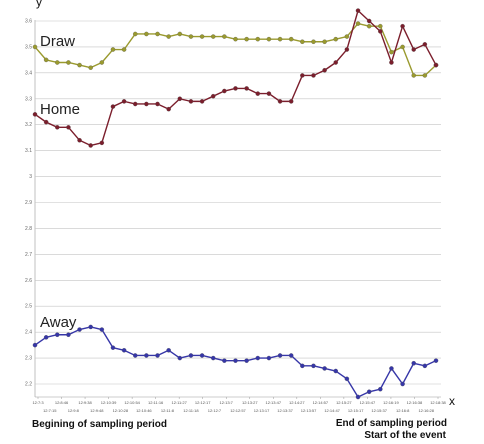 The width and height of the screenshot is (484, 444). I want to click on x-tick-label: 12:11:16, so click(156, 402).